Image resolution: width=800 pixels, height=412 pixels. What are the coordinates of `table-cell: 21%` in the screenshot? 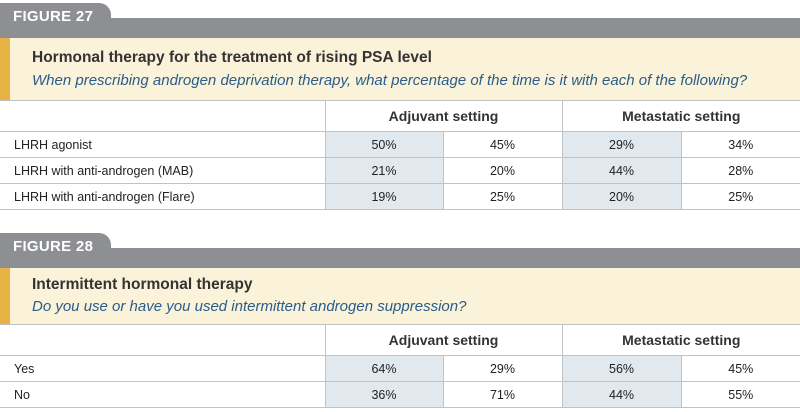 It's located at (384, 170).